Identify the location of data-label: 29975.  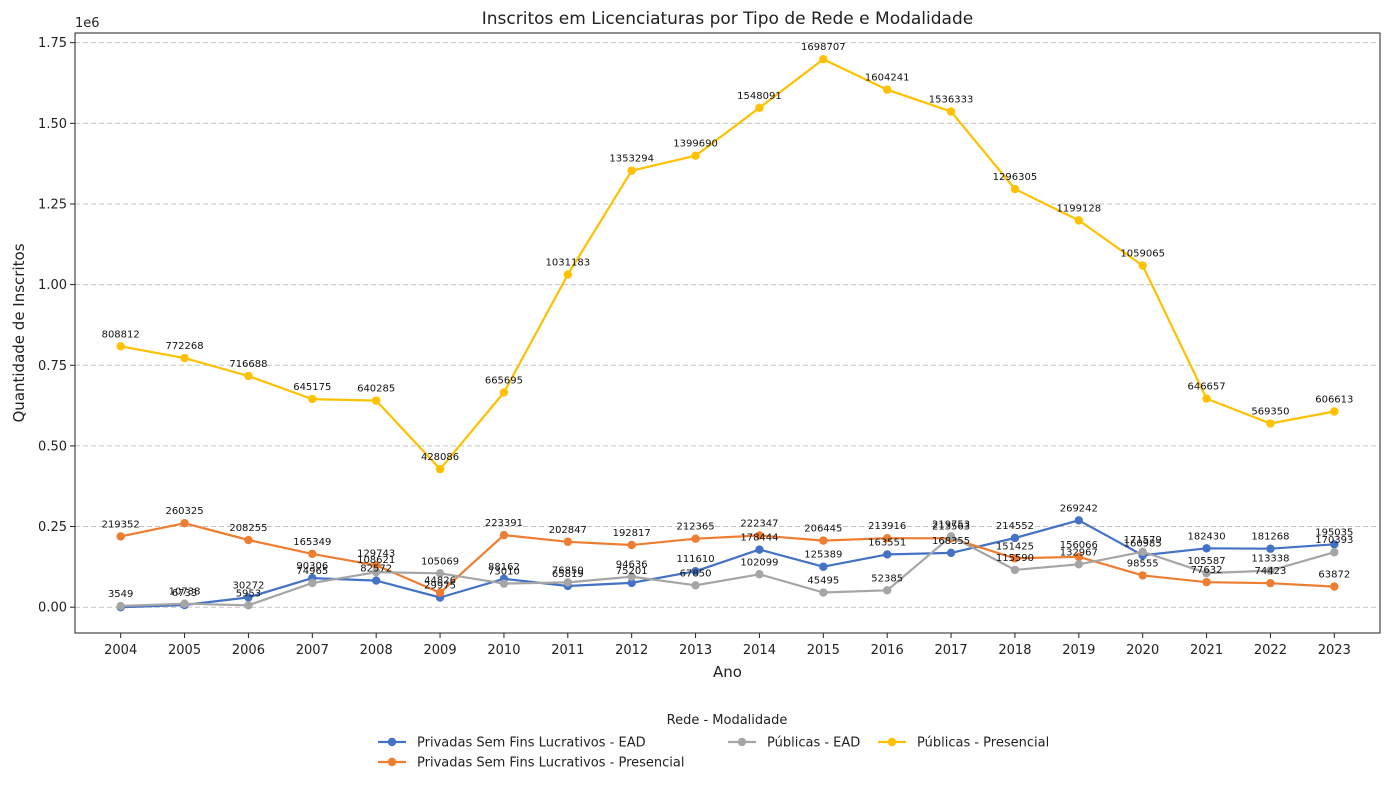
(440, 586).